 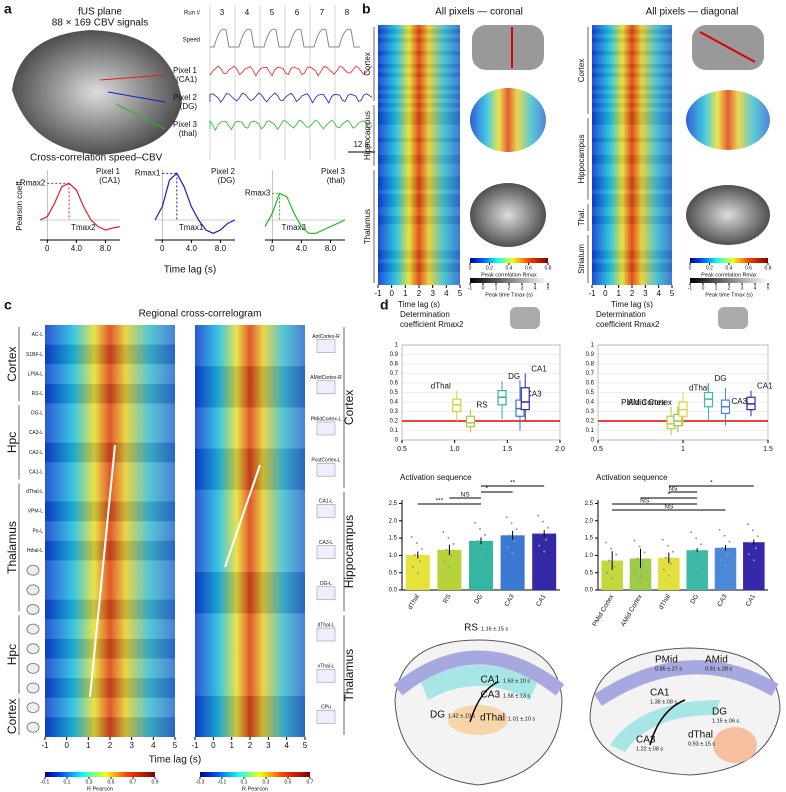 What do you see at coordinates (560, 449) in the screenshot?
I see `x-tick-label: 2.0` at bounding box center [560, 449].